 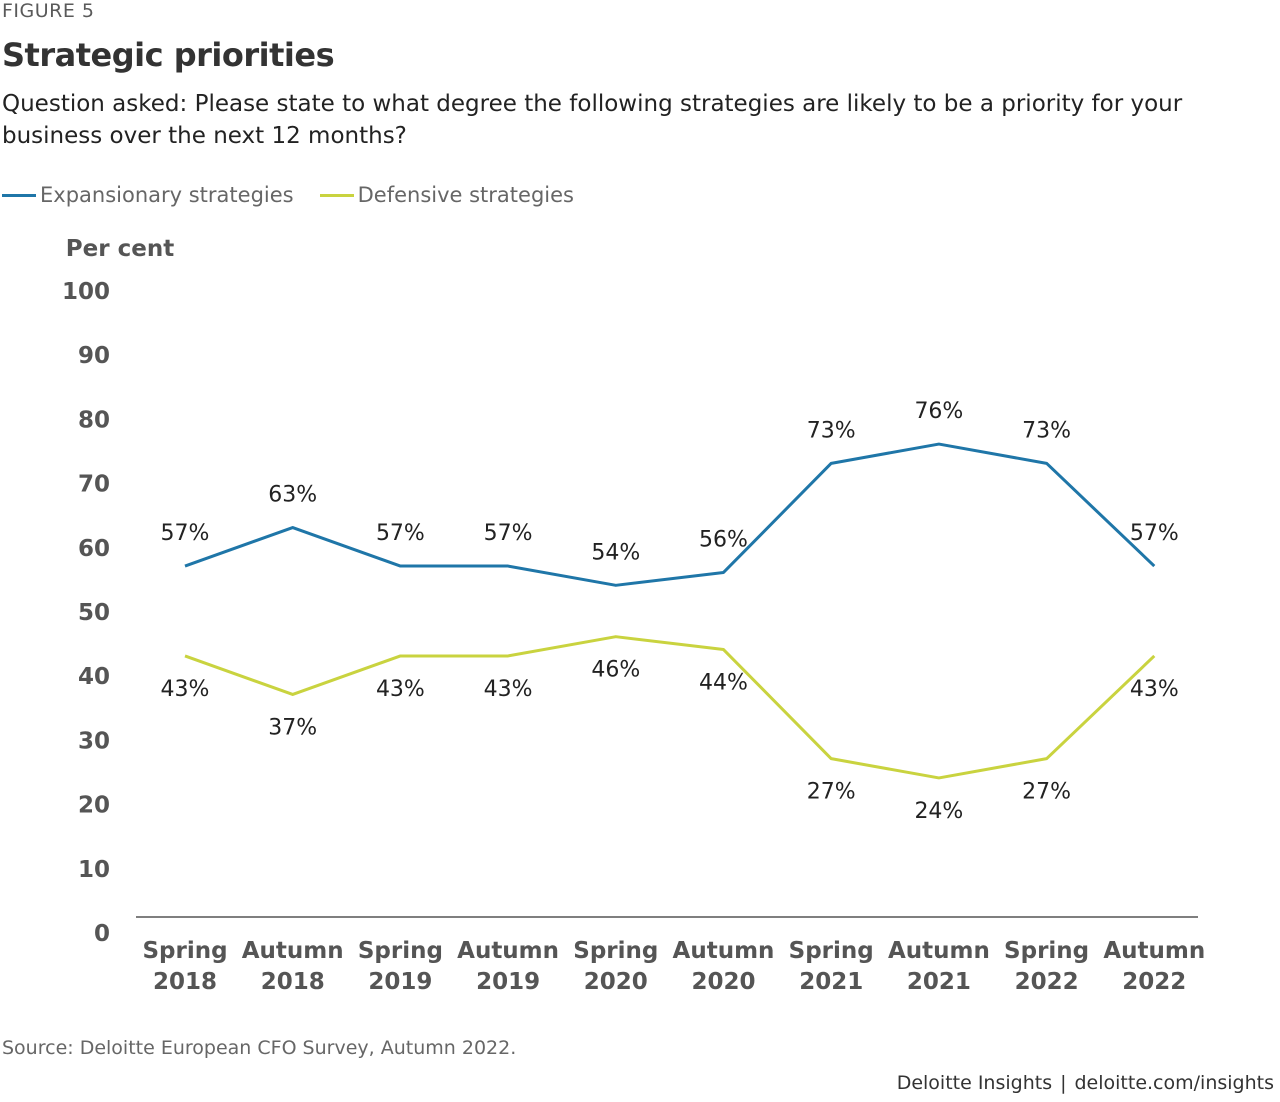 I want to click on data-label-expansionary: 63%, so click(x=292, y=495).